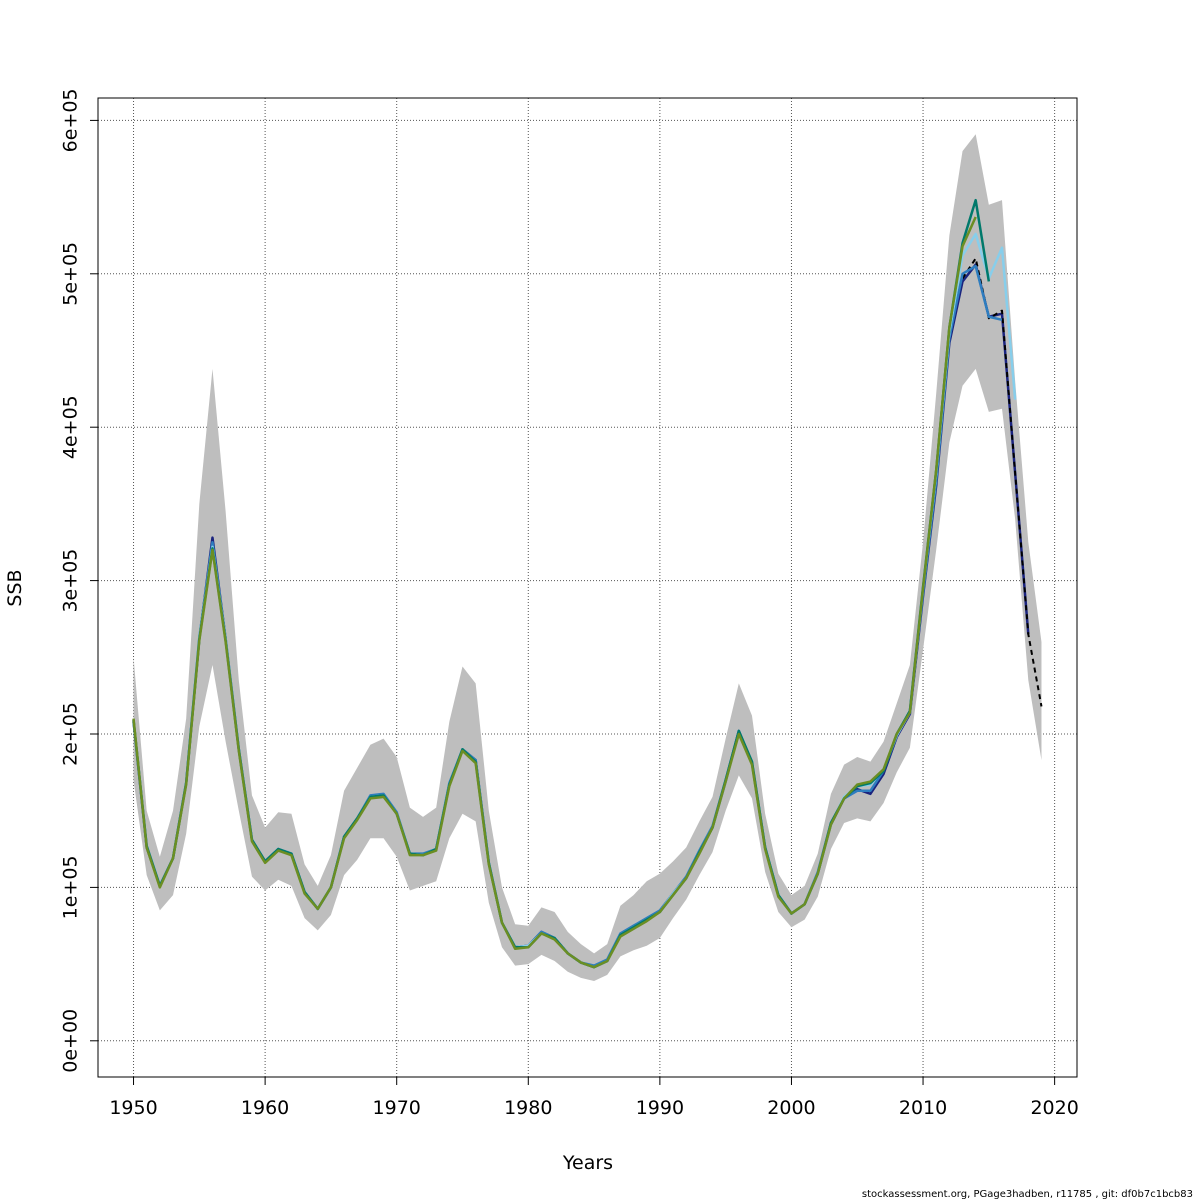 The image size is (1200, 1200). Describe the element at coordinates (660, 1108) in the screenshot. I see `x-tick-label: 1990` at that location.